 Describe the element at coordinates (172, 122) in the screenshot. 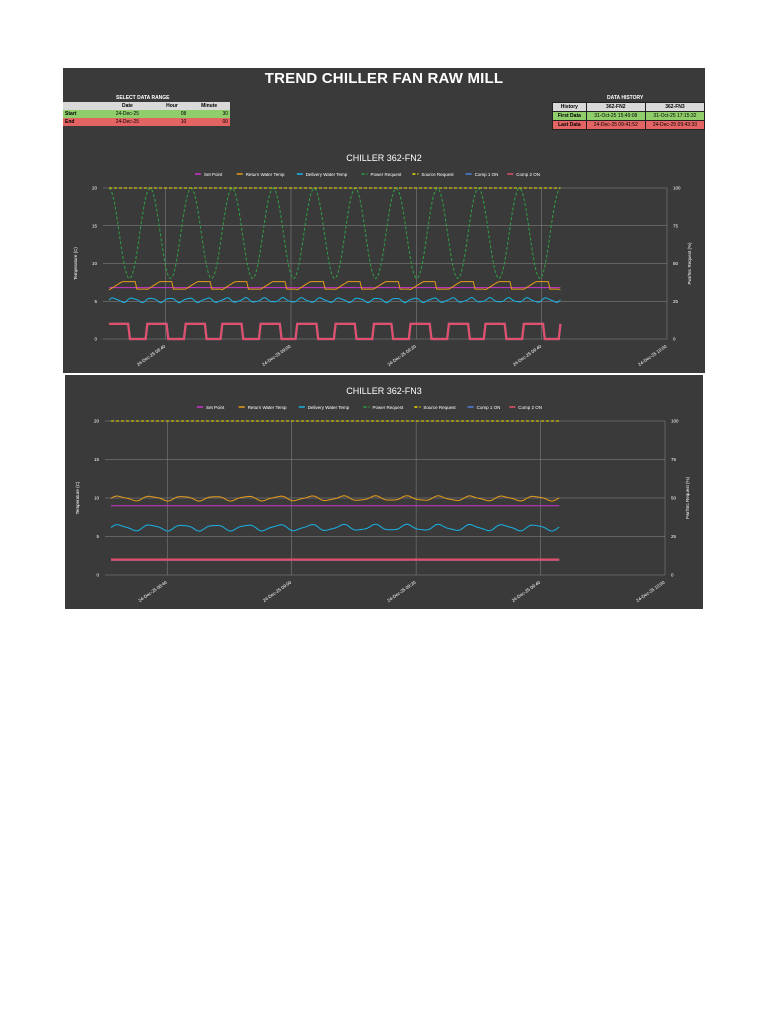

I see `end-hour-input: 10` at that location.